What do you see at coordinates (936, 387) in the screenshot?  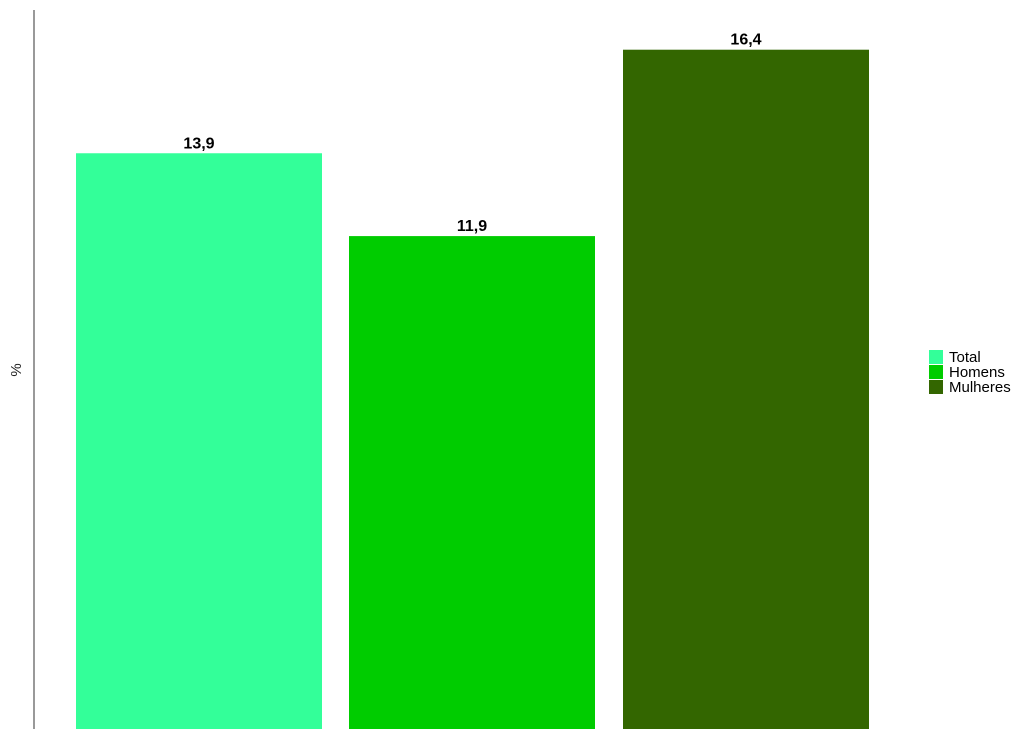 I see `legend-swatch-mulheres` at bounding box center [936, 387].